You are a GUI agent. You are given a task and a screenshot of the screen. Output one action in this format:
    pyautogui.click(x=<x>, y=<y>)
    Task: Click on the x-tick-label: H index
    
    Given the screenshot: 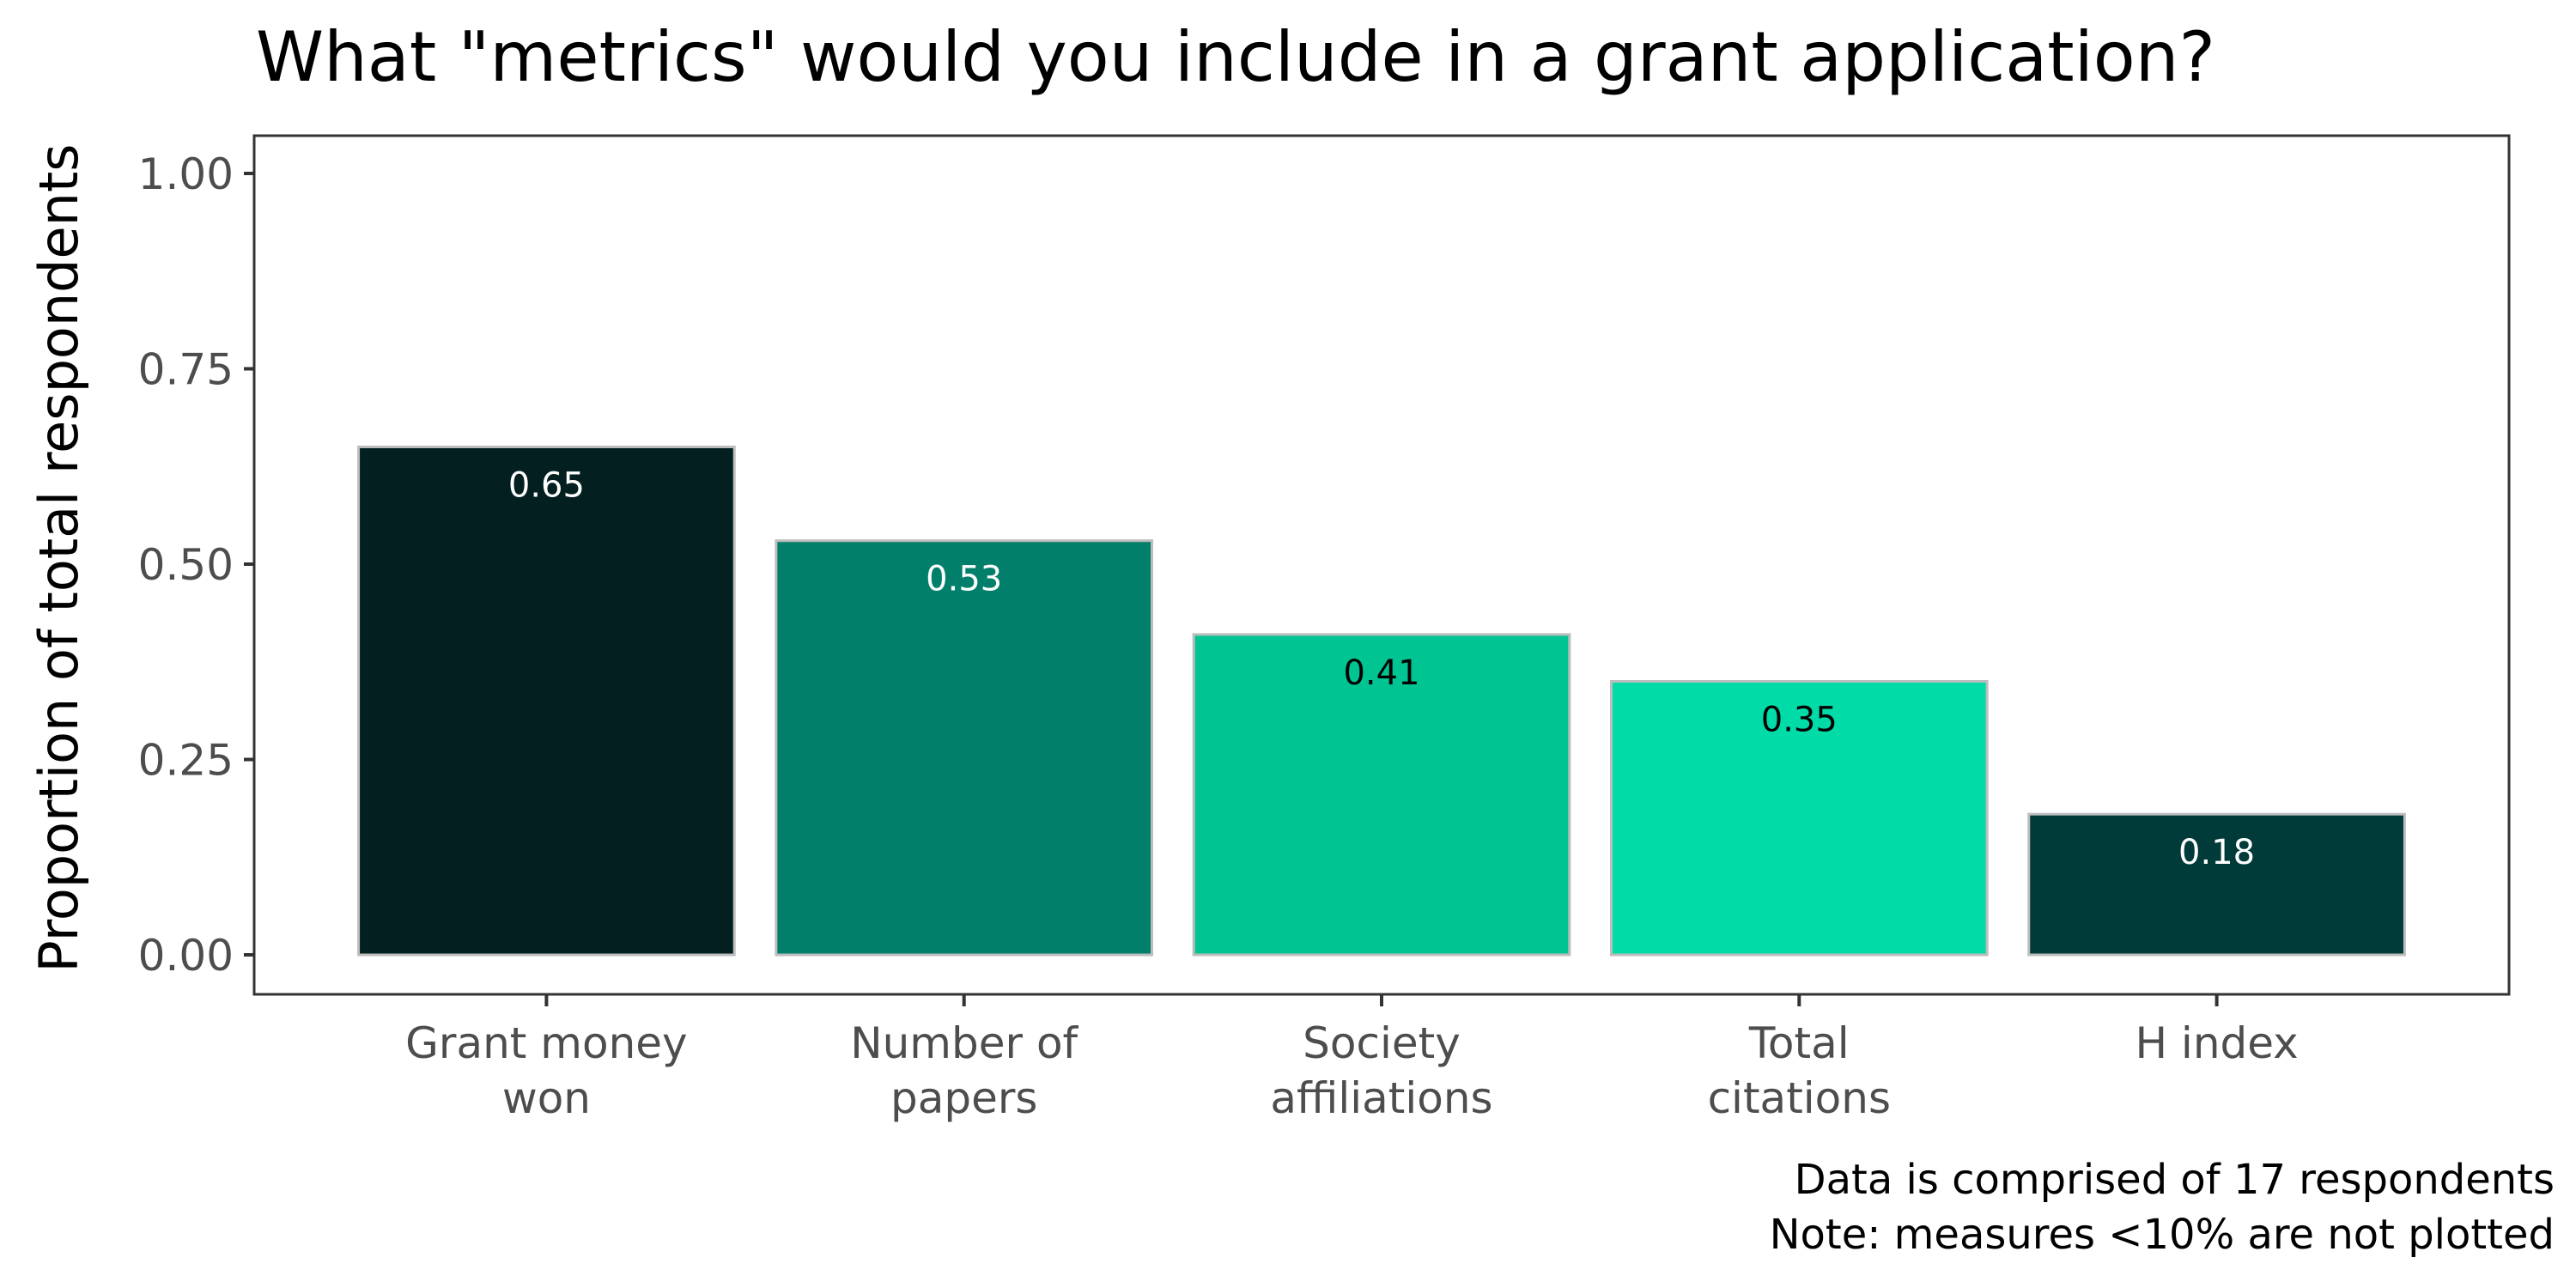 What is the action you would take?
    pyautogui.click(x=2216, y=1043)
    